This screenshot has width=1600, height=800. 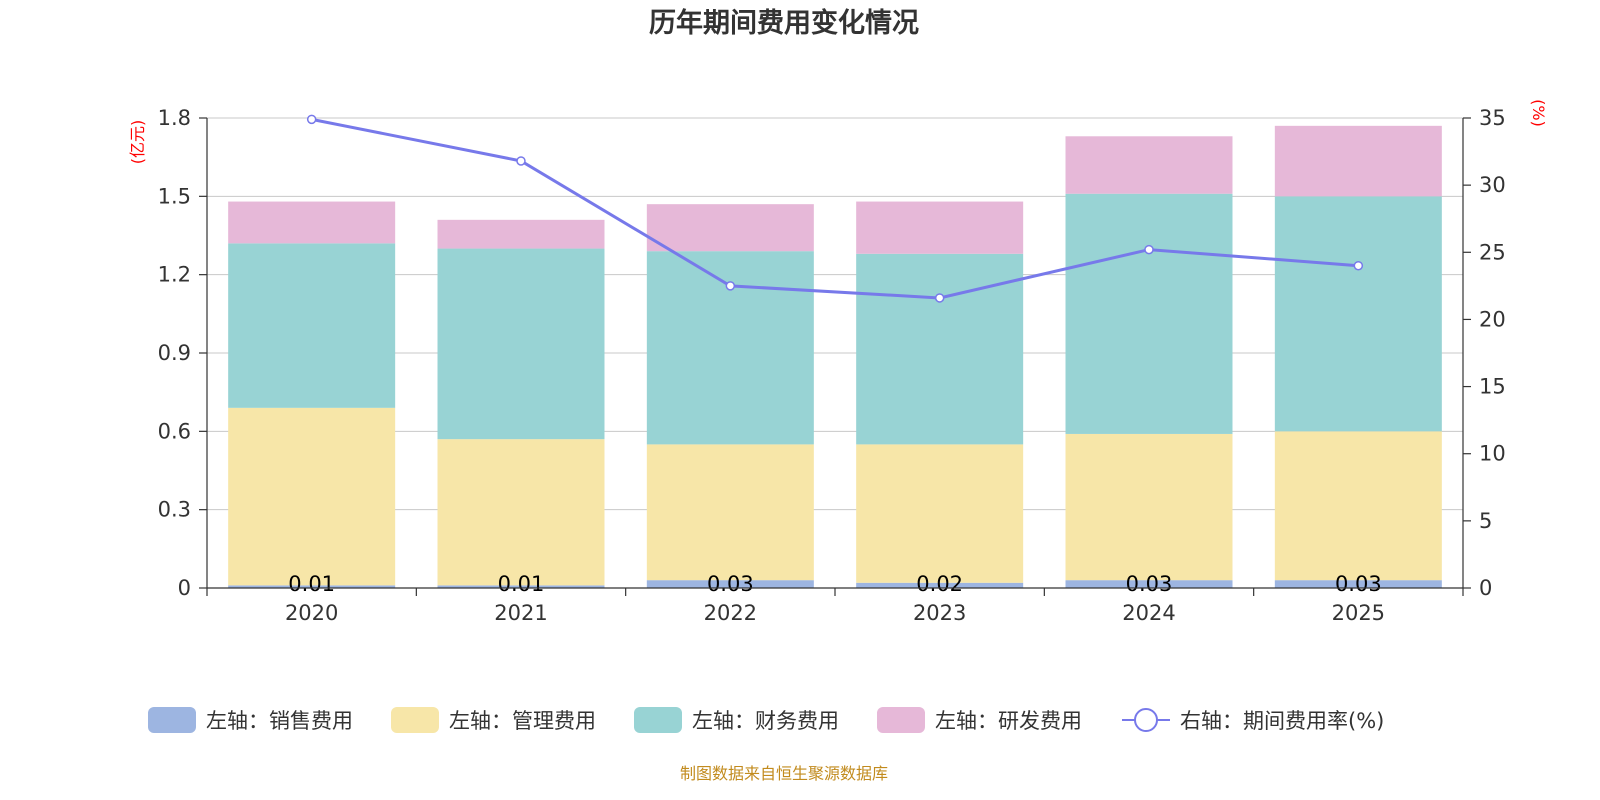 I want to click on x-tick-label: 2024, so click(x=1148, y=613).